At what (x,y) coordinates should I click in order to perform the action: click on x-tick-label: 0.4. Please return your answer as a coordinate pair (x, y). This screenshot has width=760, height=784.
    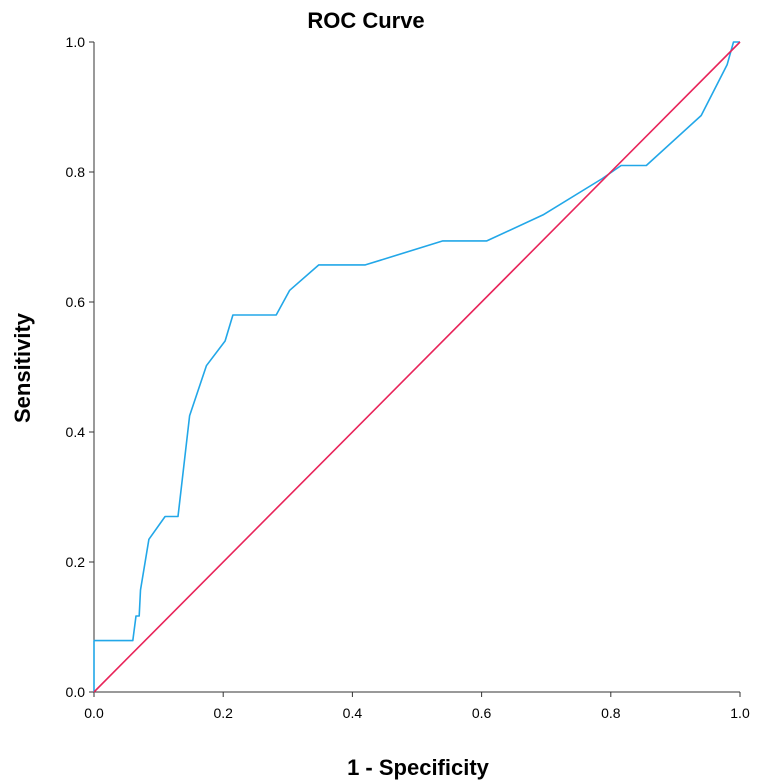
    Looking at the image, I should click on (353, 713).